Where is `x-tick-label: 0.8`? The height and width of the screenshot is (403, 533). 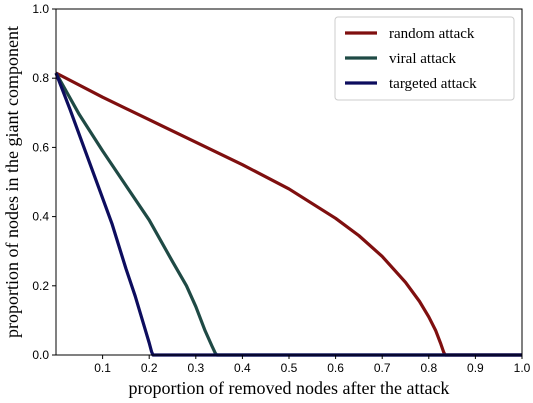
x-tick-label: 0.8 is located at coordinates (428, 368).